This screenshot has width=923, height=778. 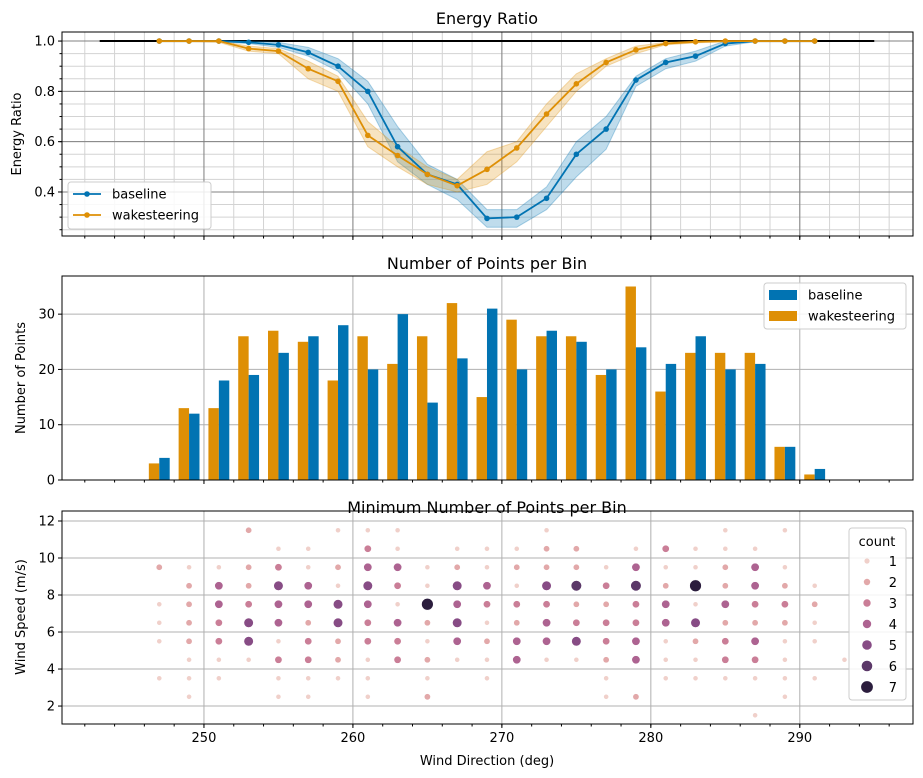 I want to click on legend-swatch-wakesteering, so click(x=783, y=316).